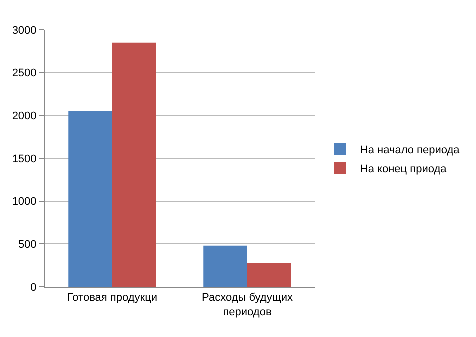  What do you see at coordinates (404, 169) in the screenshot?
I see `legend-label: На конец приода` at bounding box center [404, 169].